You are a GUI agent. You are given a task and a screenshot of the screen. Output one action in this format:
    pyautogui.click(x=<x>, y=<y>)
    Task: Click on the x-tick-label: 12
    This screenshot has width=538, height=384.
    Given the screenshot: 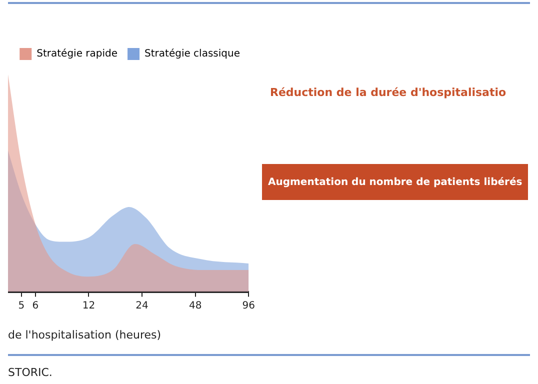 What is the action you would take?
    pyautogui.click(x=89, y=306)
    